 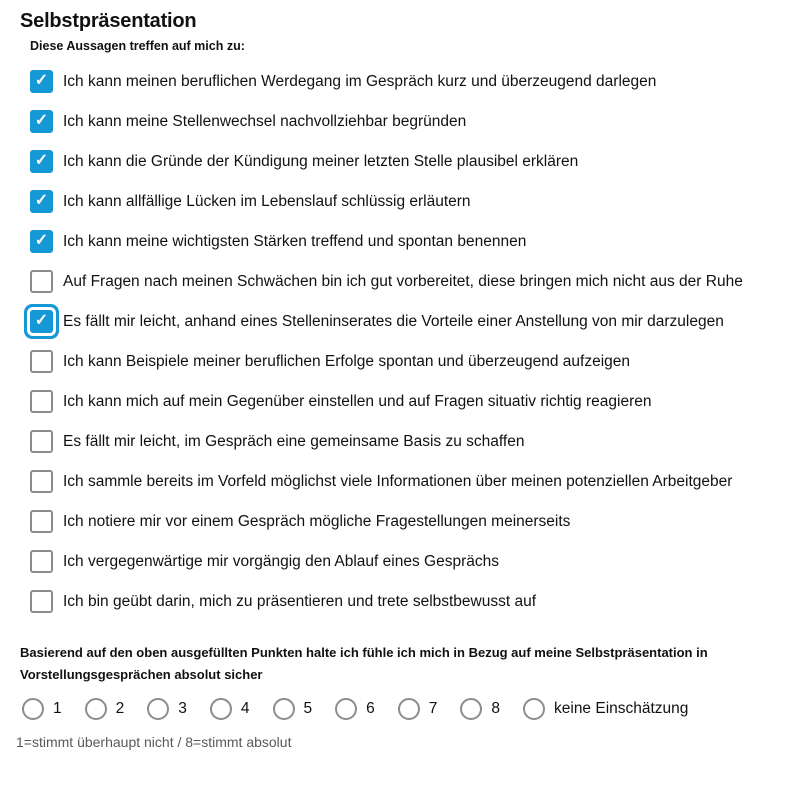 I want to click on radio-option-9: keine Einschätzung, so click(x=605, y=709).